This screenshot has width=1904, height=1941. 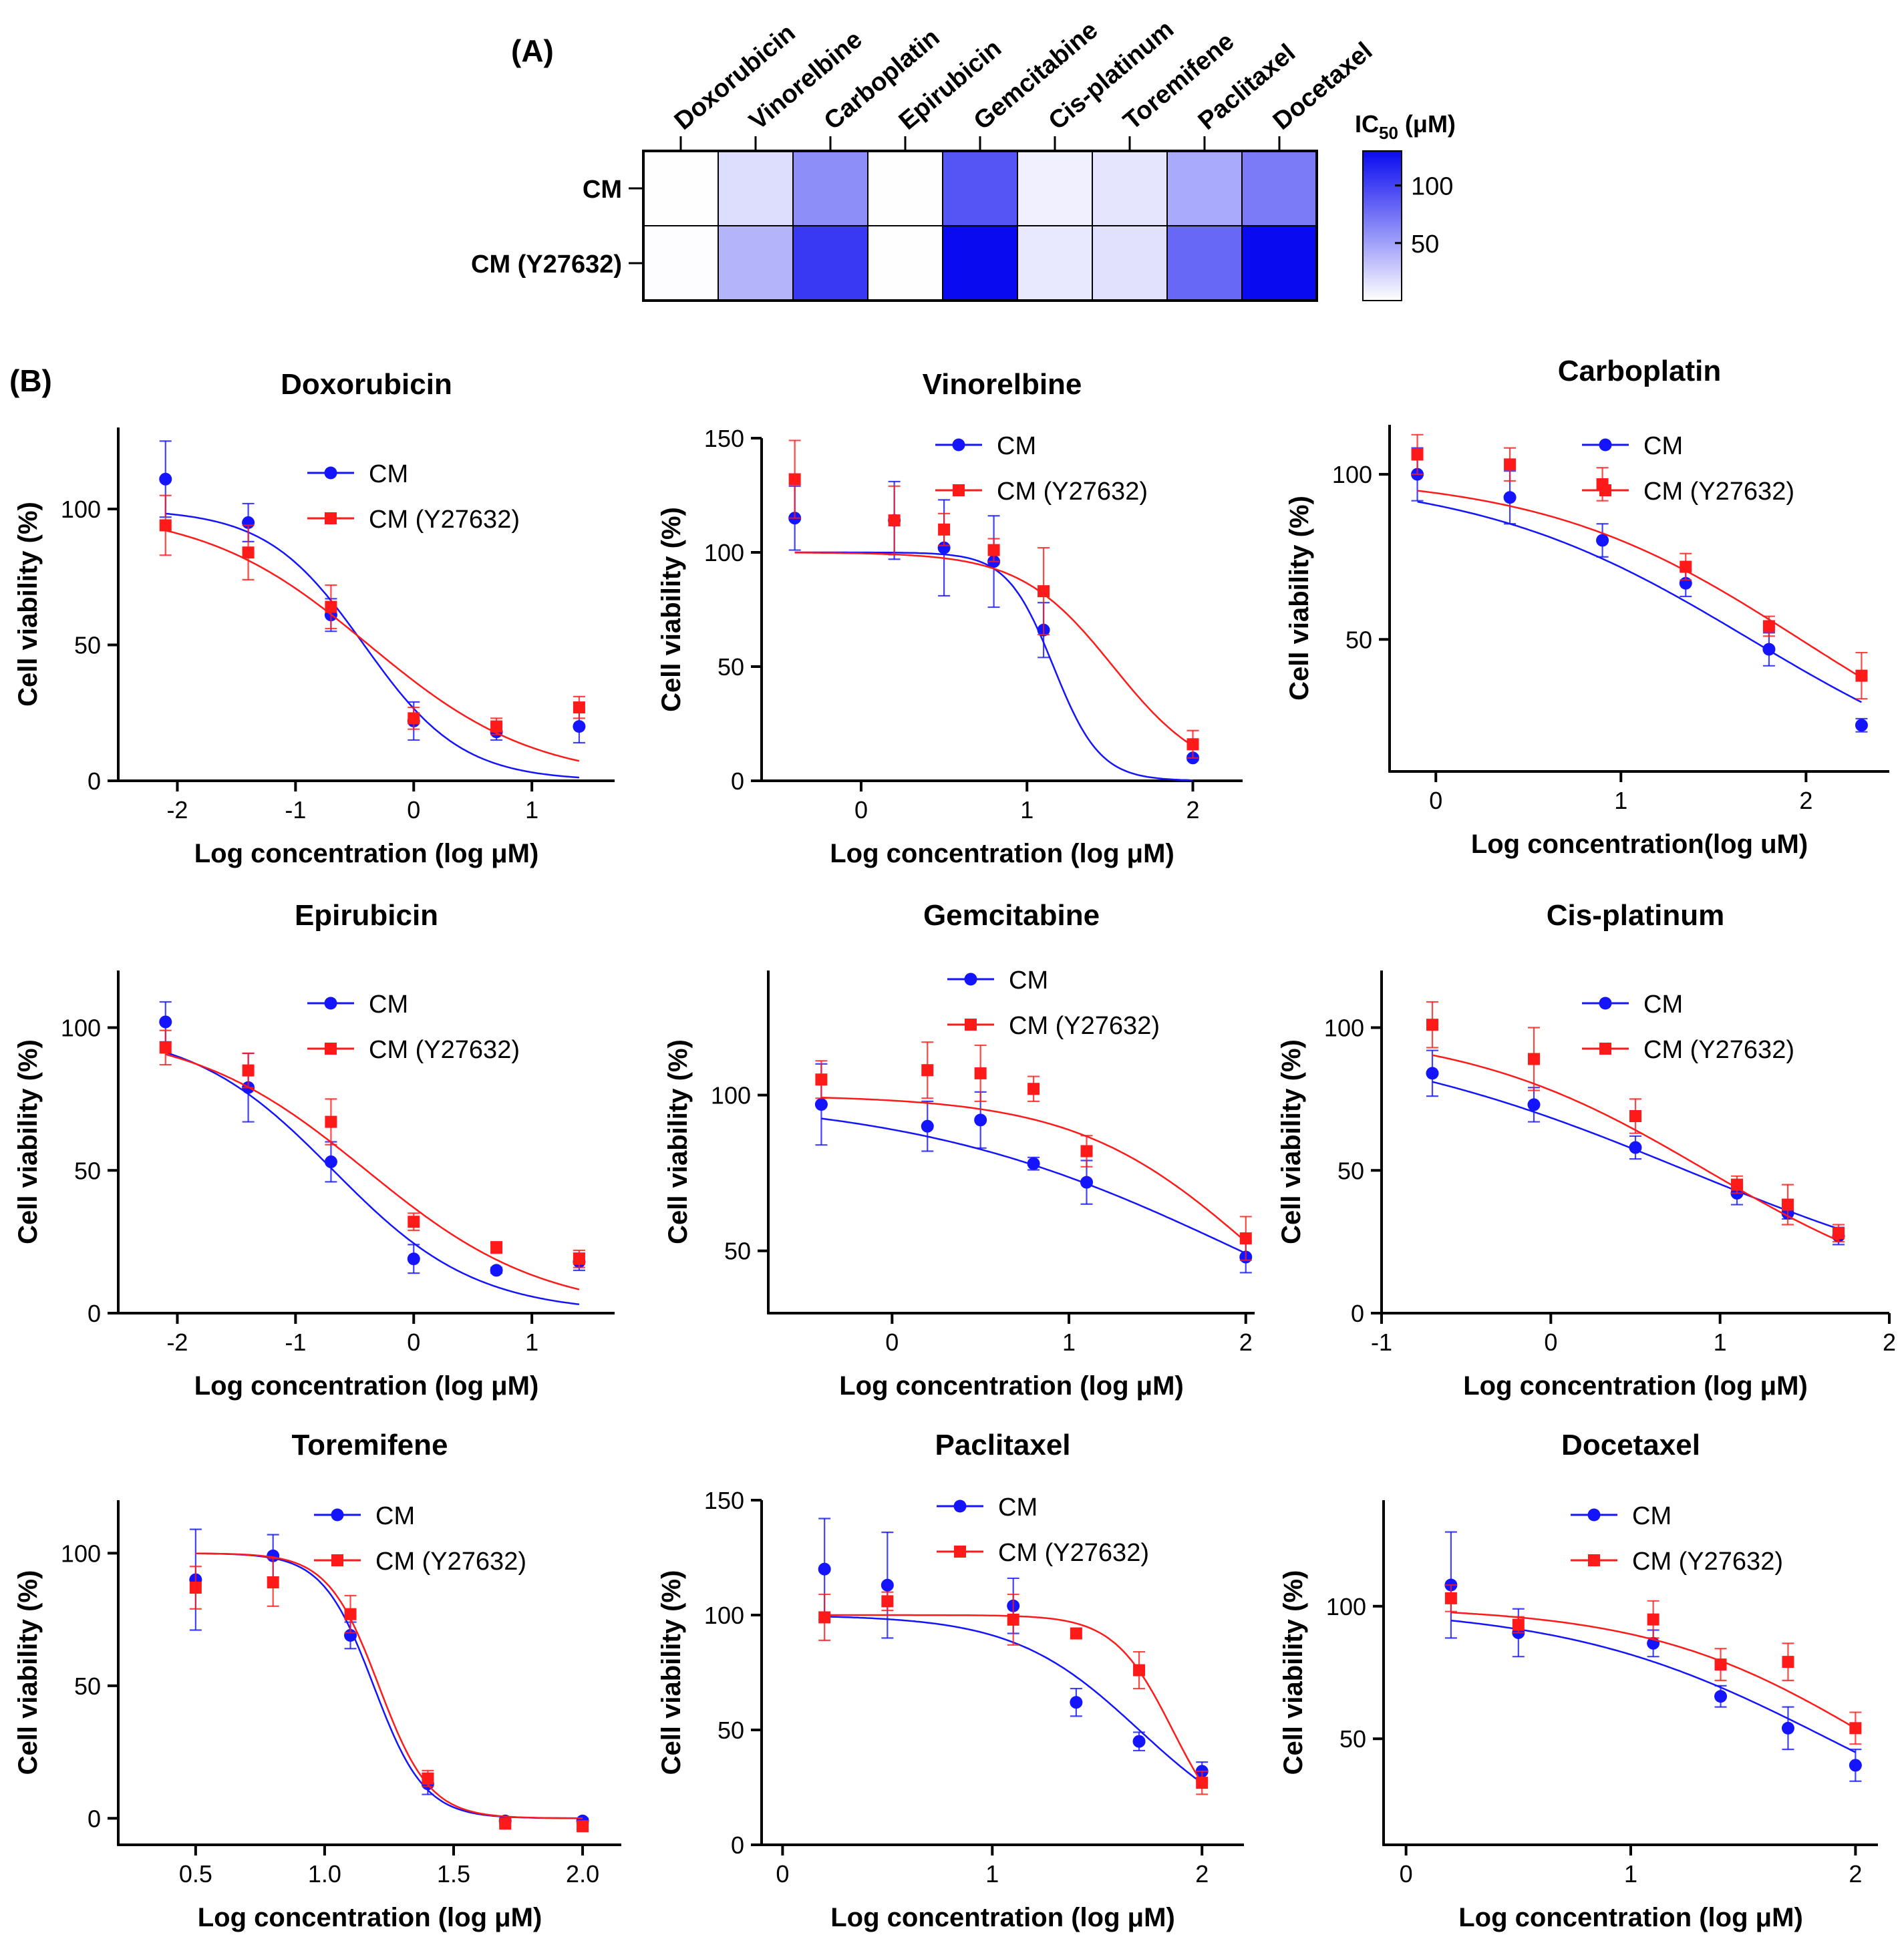 What do you see at coordinates (177, 810) in the screenshot?
I see `x-tick-label: -2` at bounding box center [177, 810].